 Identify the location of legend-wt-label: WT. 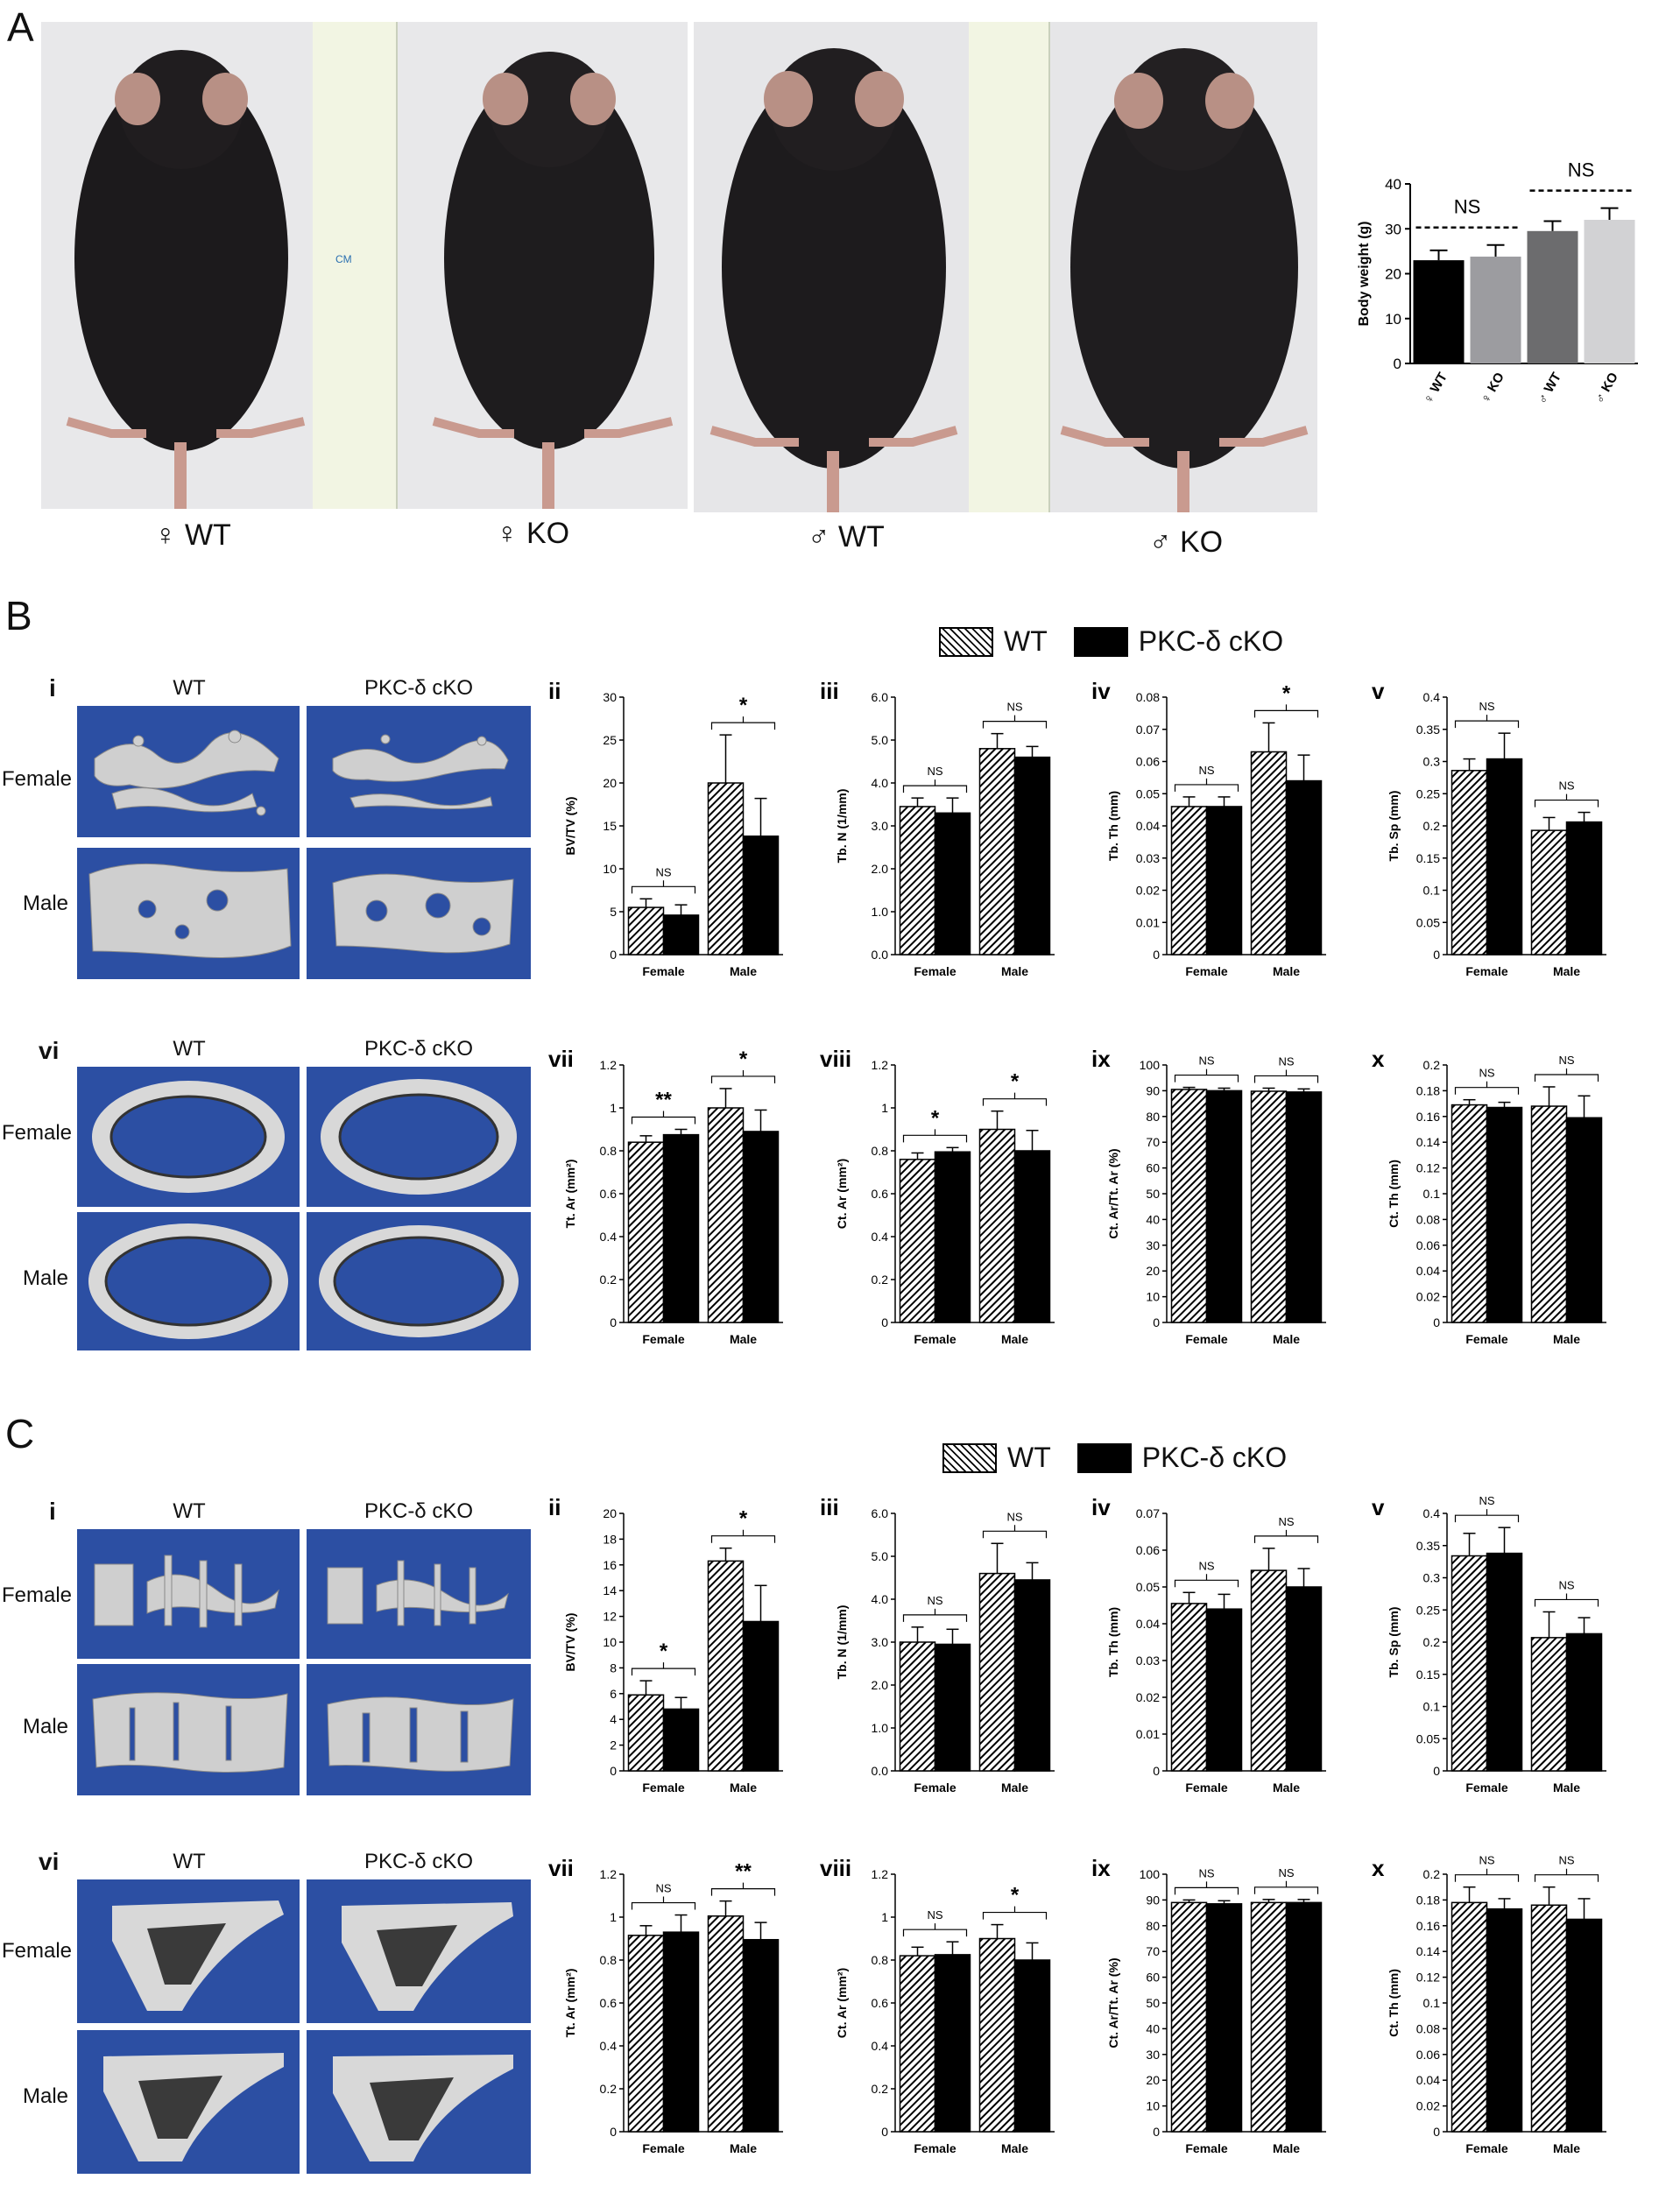
(1029, 1457).